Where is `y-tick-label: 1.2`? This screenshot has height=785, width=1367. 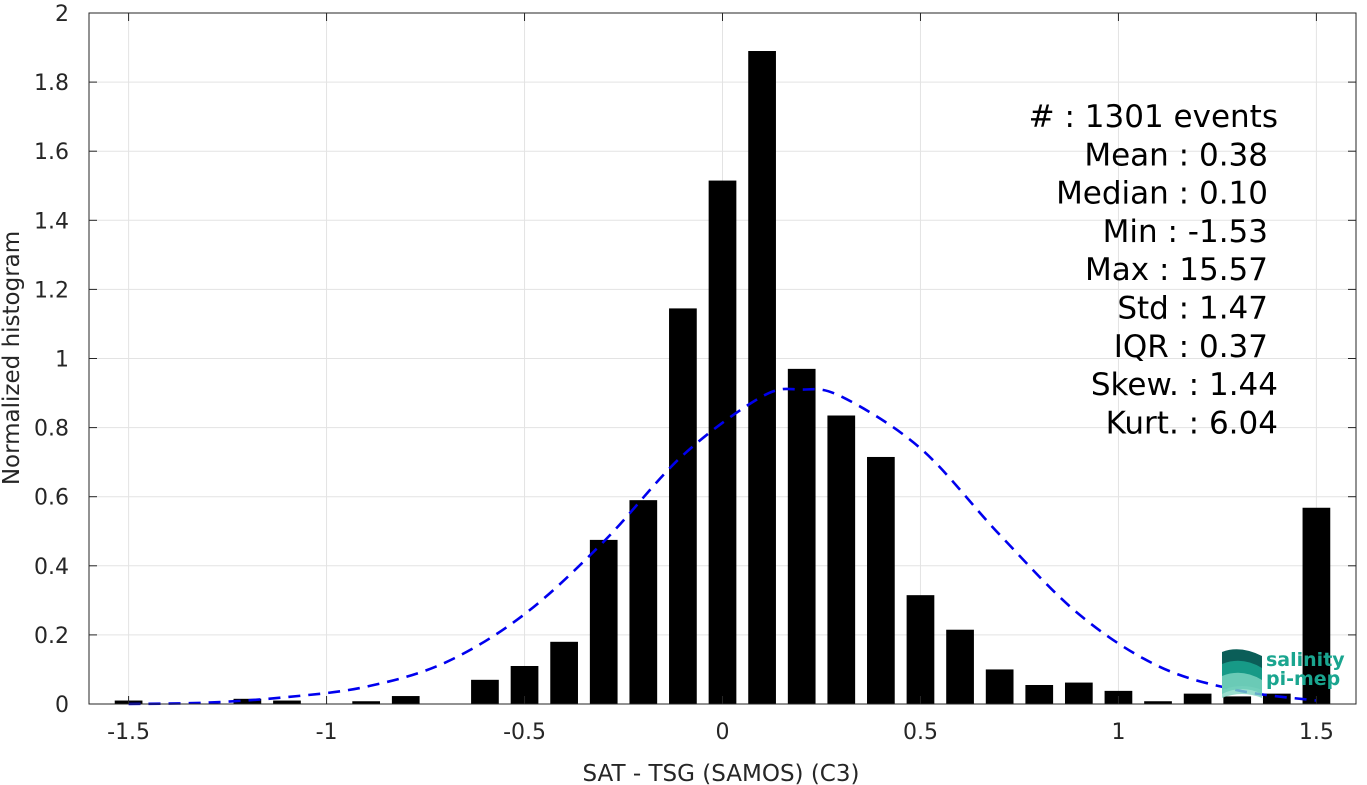 y-tick-label: 1.2 is located at coordinates (51, 290).